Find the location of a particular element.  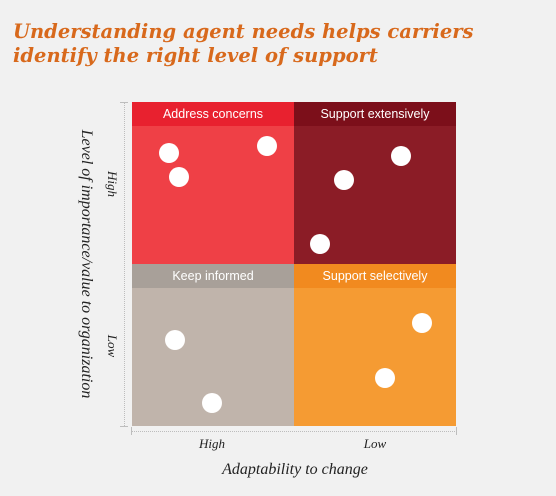

quadrant-header-address-concerns: Address concerns is located at coordinates (213, 114).